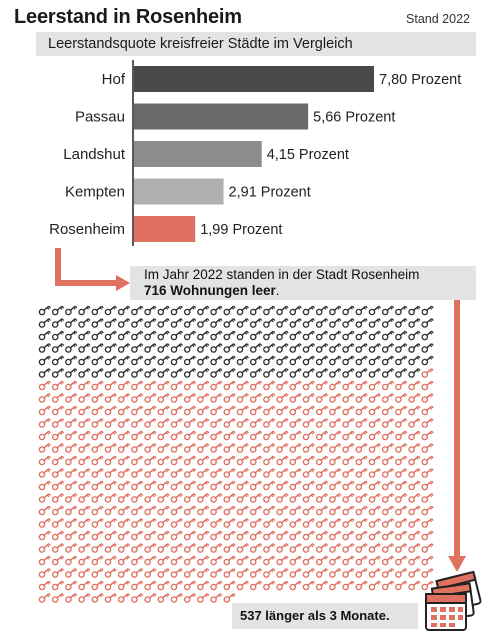 The height and width of the screenshot is (637, 500). What do you see at coordinates (100, 117) in the screenshot?
I see `category-label: Passau` at bounding box center [100, 117].